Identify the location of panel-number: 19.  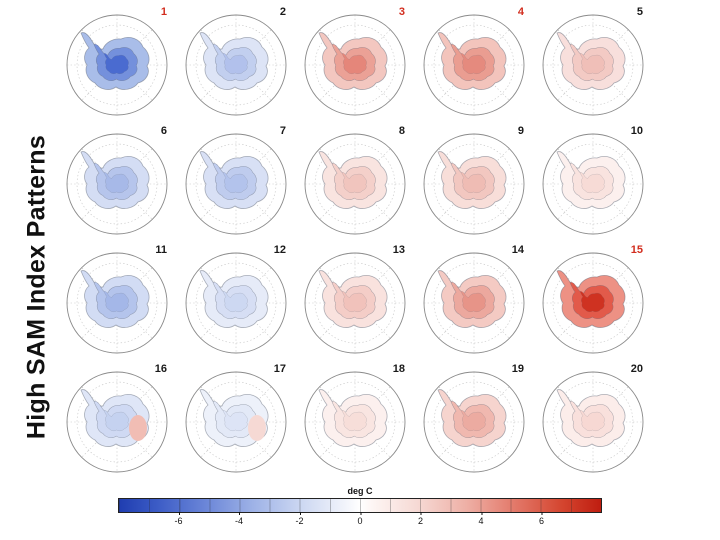
(517, 369).